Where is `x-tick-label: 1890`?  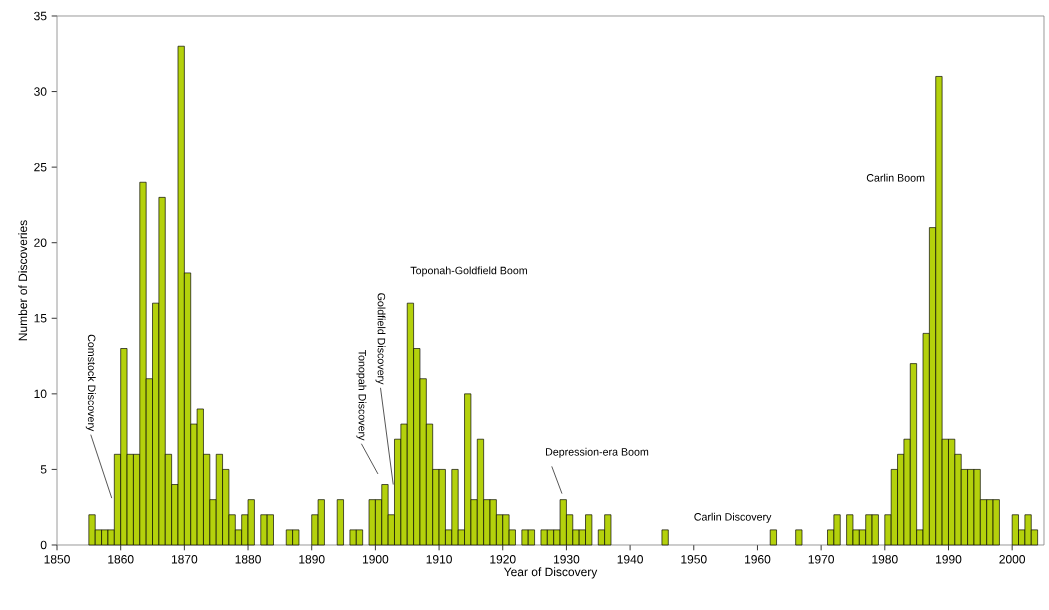 x-tick-label: 1890 is located at coordinates (312, 559).